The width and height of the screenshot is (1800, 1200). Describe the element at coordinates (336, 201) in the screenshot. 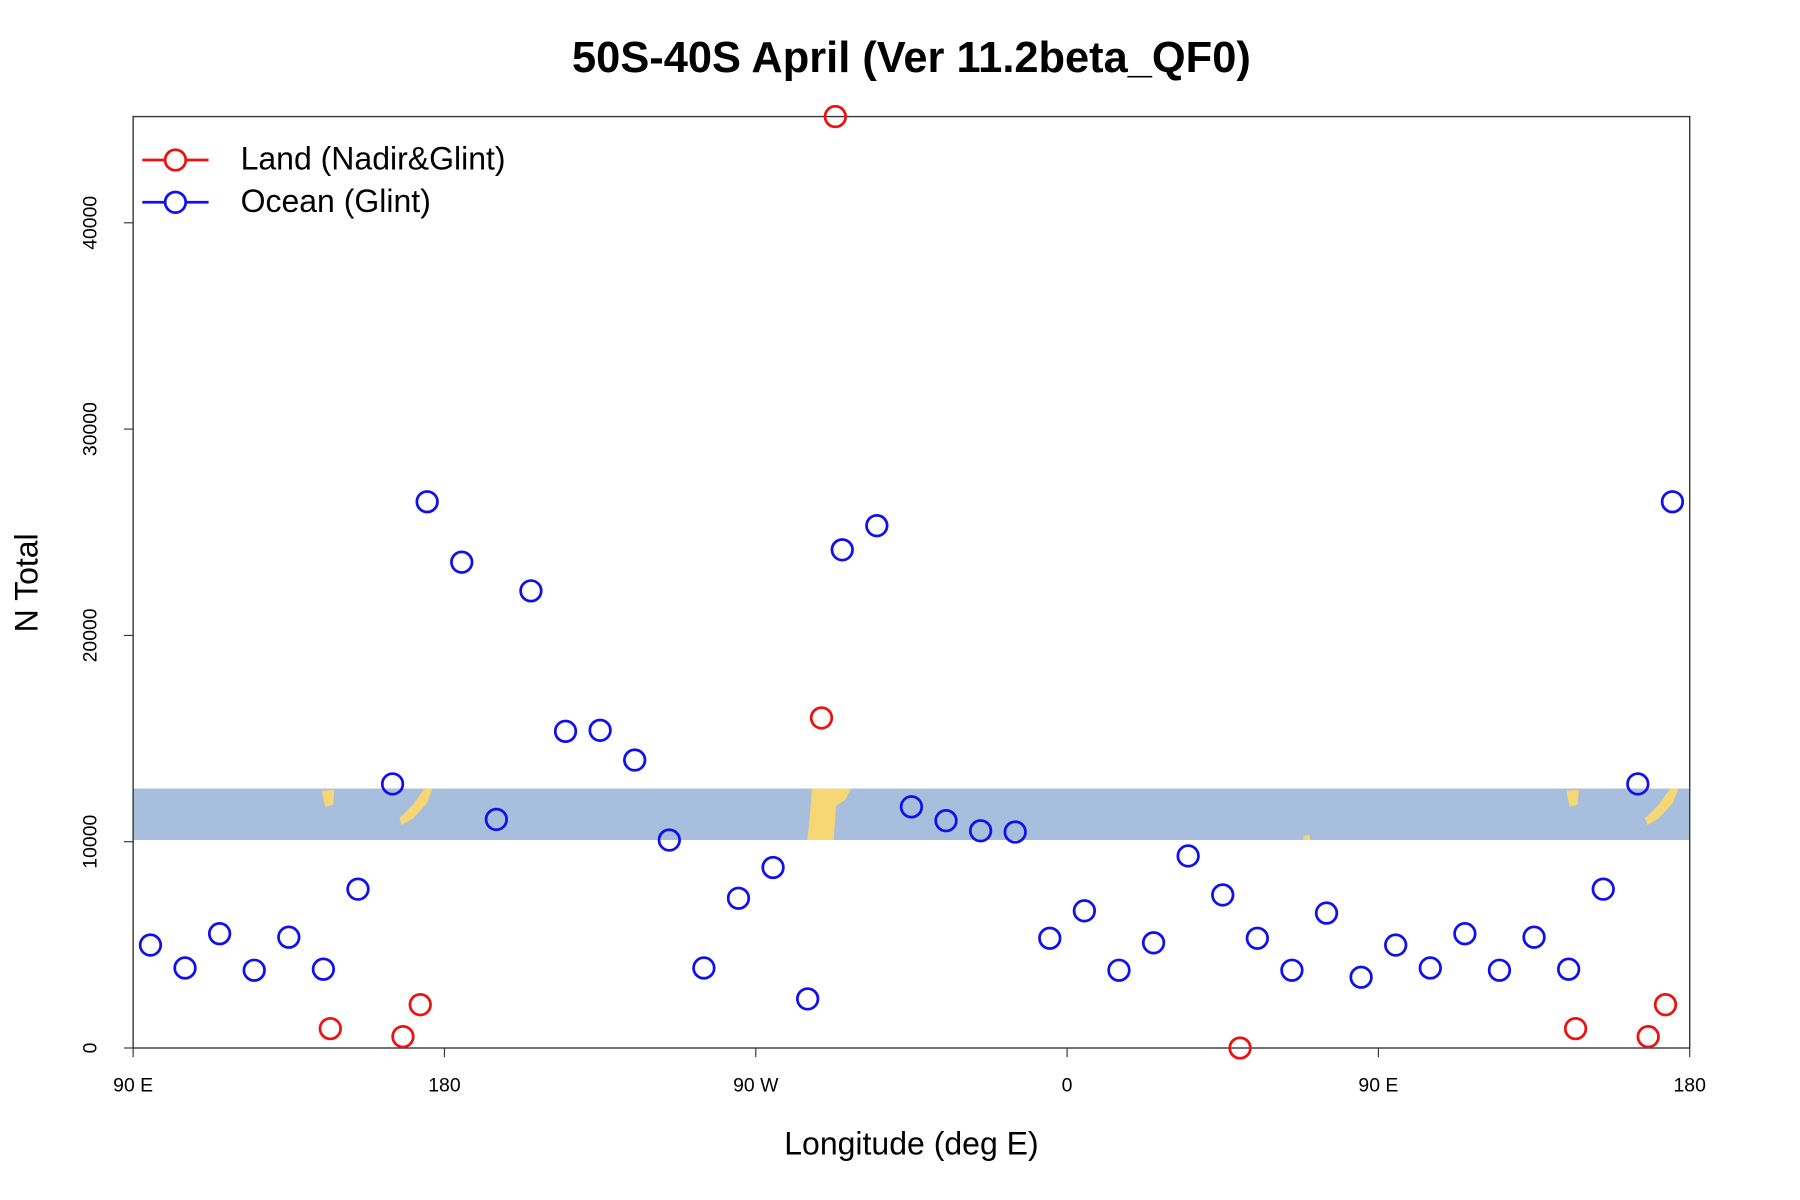

I see `legend-label: Ocean (Glint)` at that location.